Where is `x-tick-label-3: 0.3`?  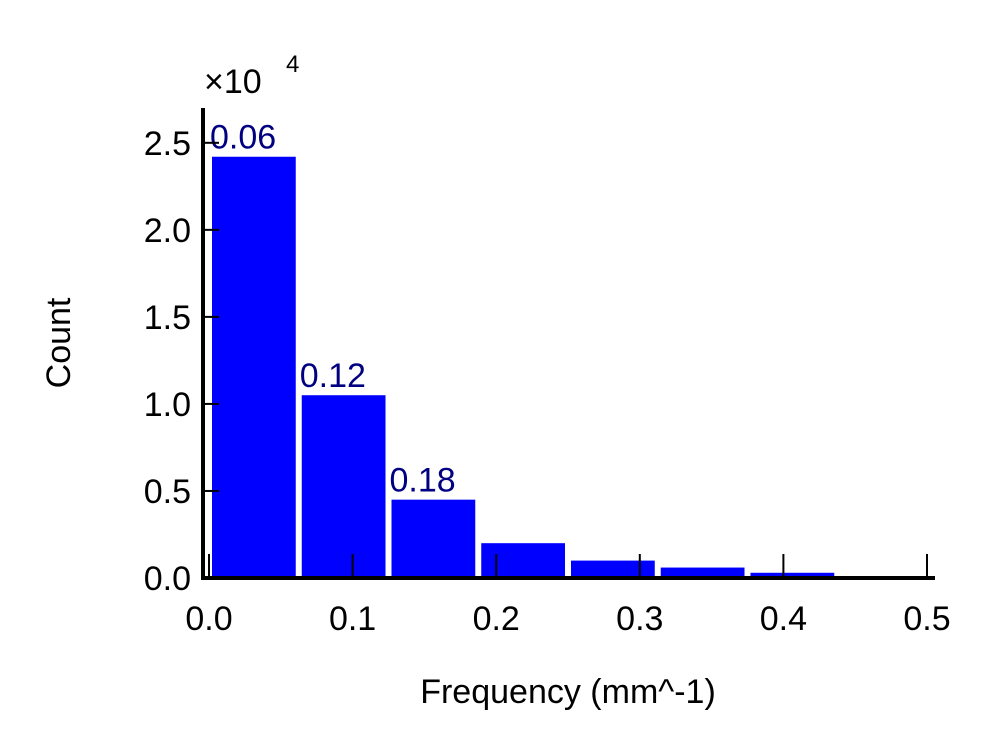 x-tick-label-3: 0.3 is located at coordinates (639, 619).